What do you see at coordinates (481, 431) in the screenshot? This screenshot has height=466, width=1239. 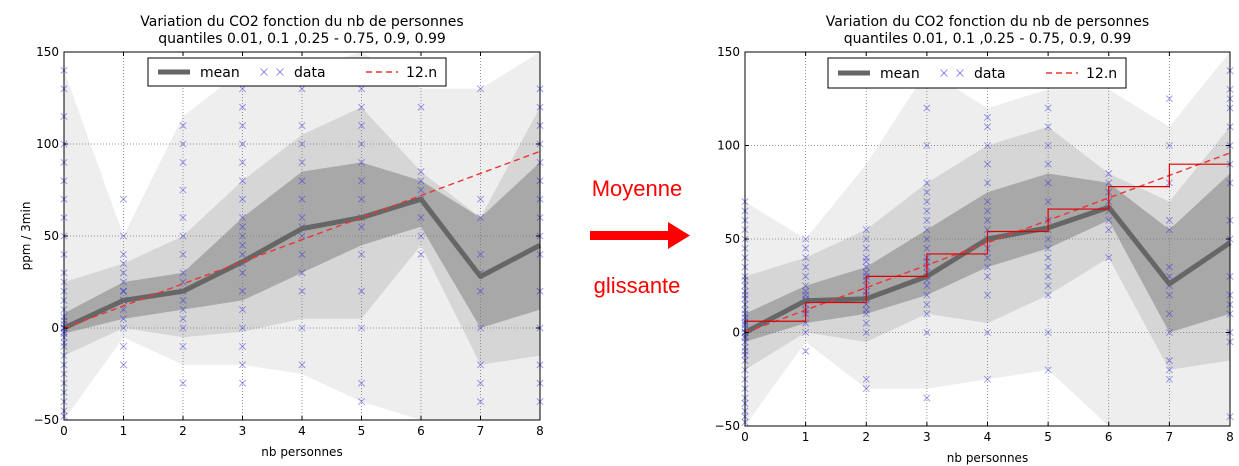 I see `x-tick-label: 7` at bounding box center [481, 431].